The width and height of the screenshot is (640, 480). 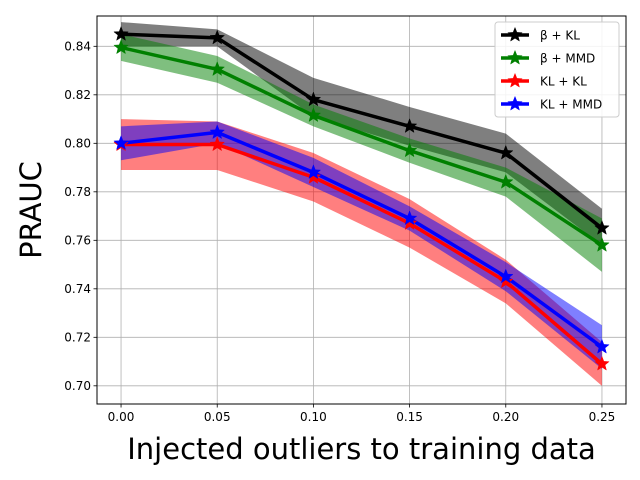 What do you see at coordinates (31, 210) in the screenshot?
I see `y-axis-label: PRAUC` at bounding box center [31, 210].